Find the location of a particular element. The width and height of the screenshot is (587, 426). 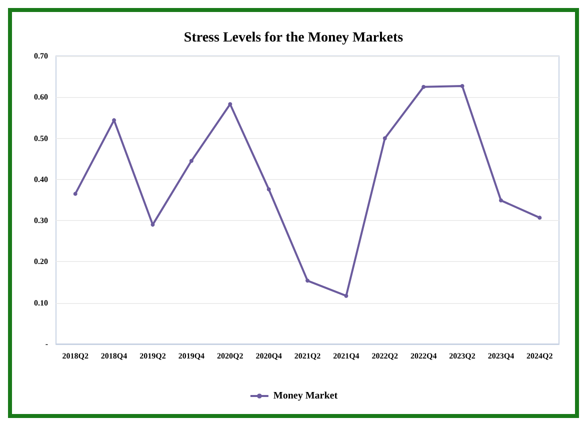

x-tick-label: 2022Q2 is located at coordinates (385, 356).